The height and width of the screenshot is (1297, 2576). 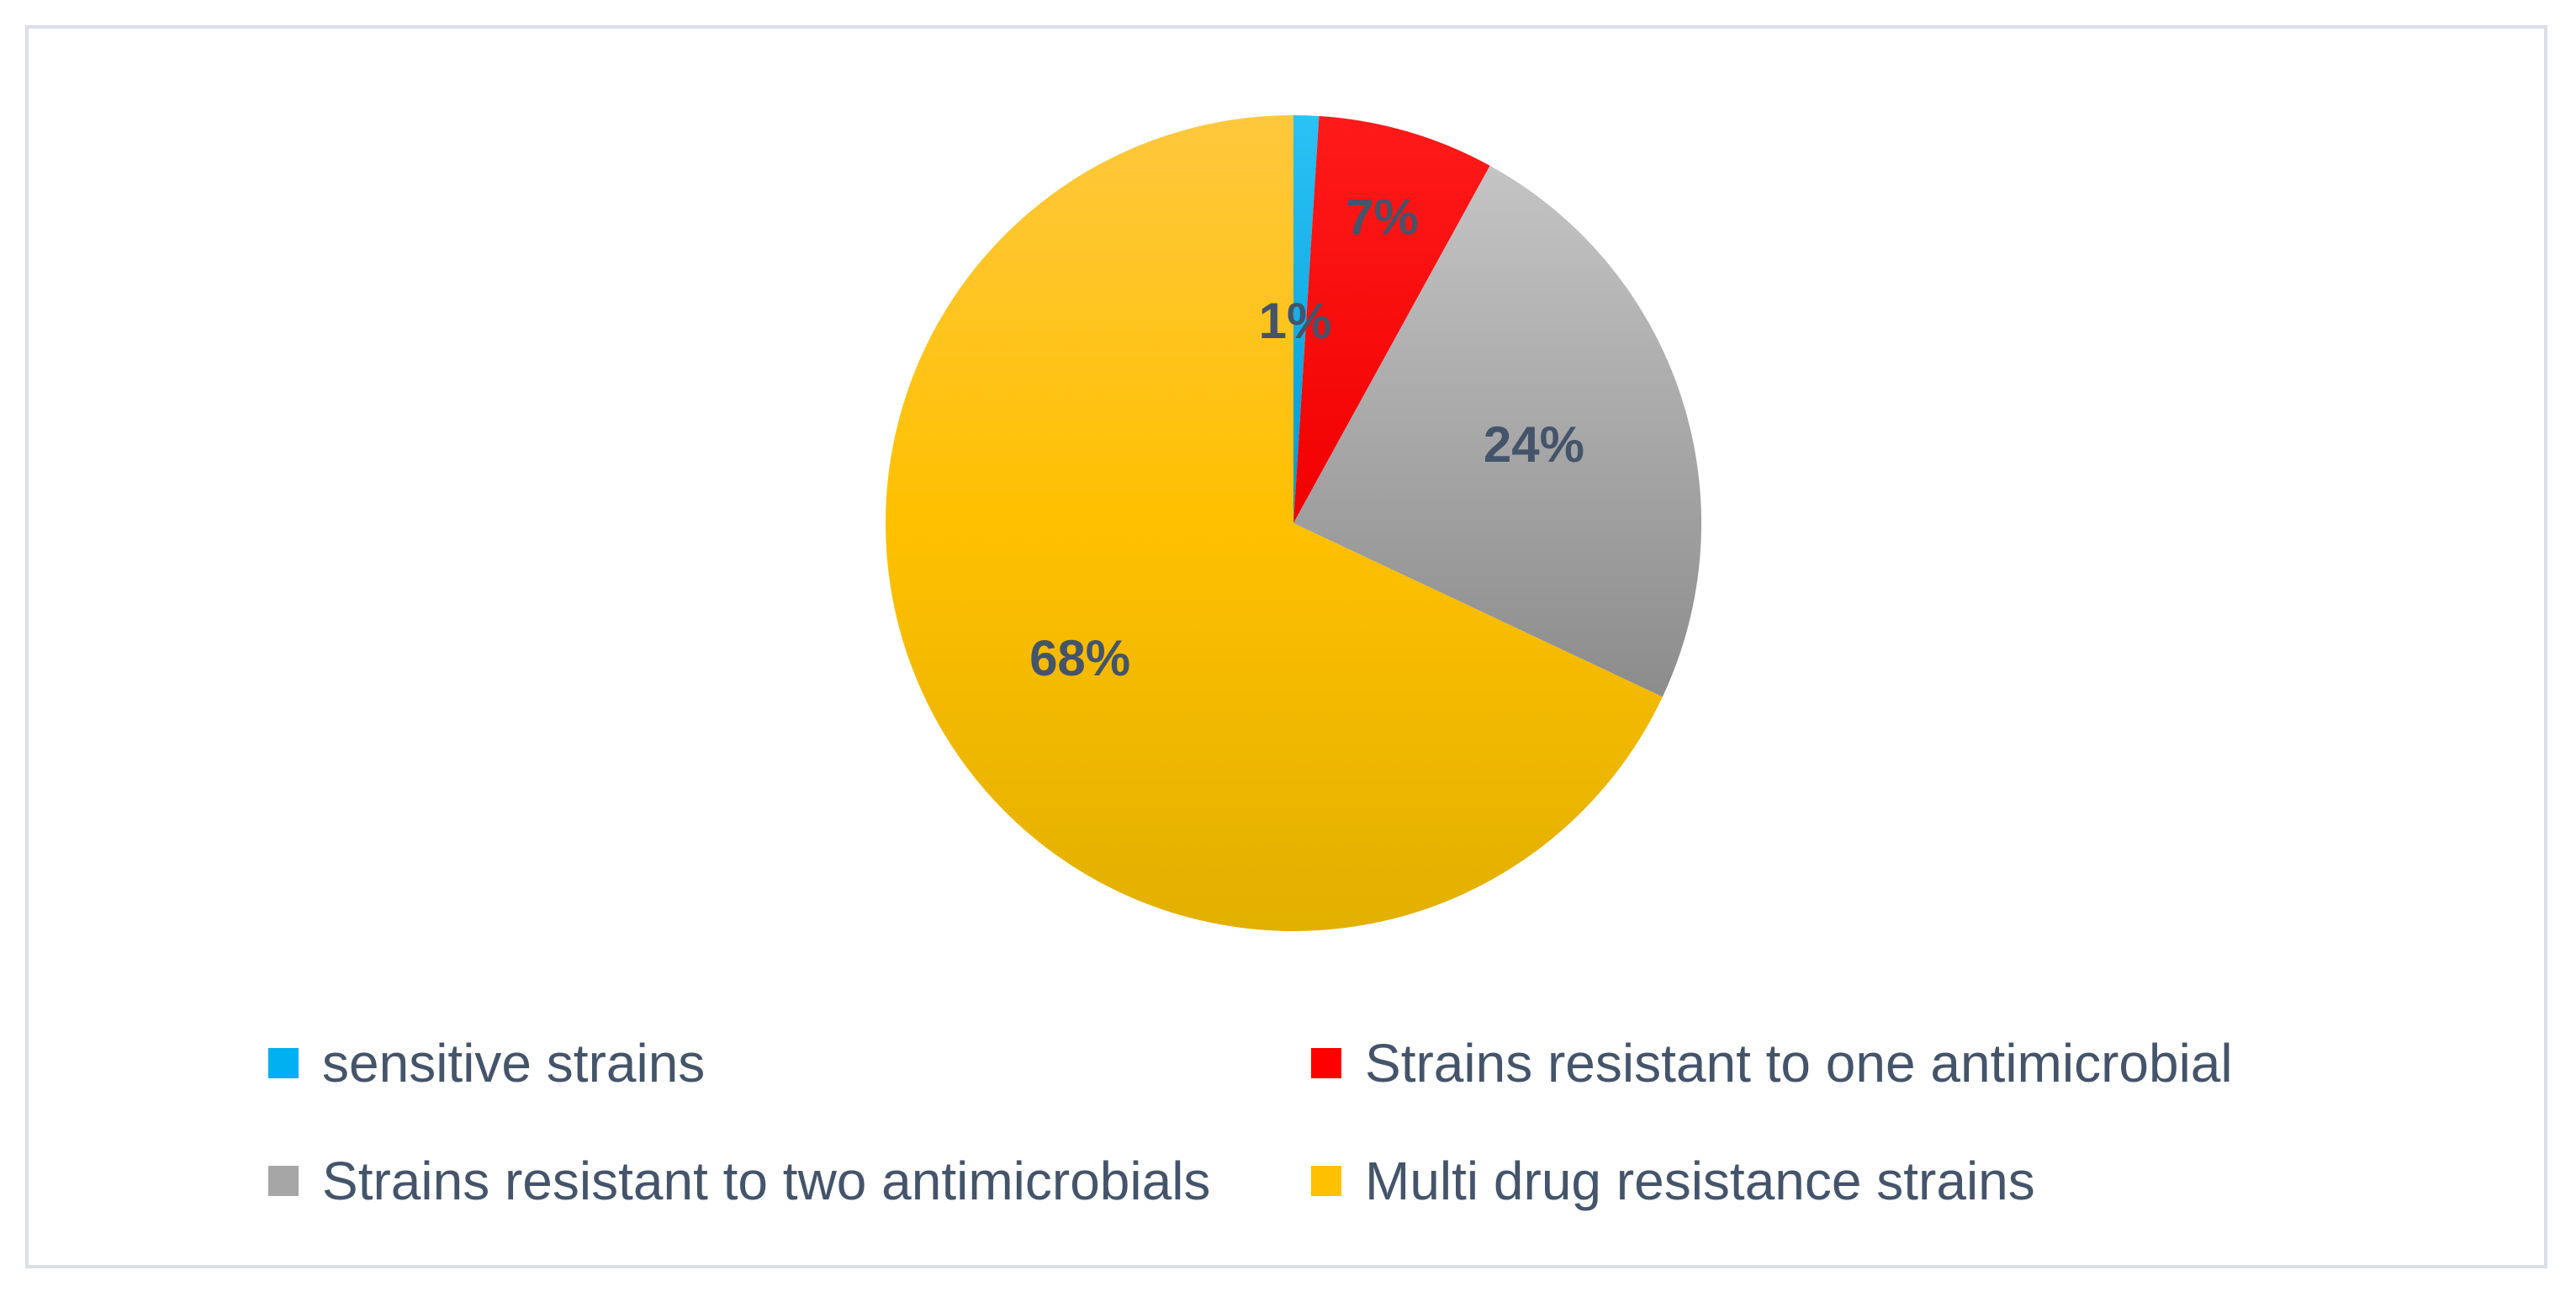 What do you see at coordinates (1295, 321) in the screenshot?
I see `data-label-1: 1%` at bounding box center [1295, 321].